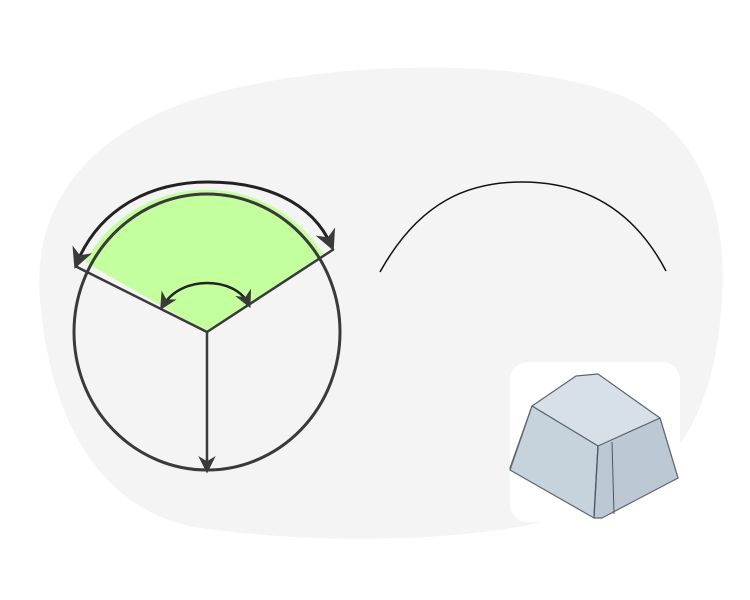  I want to click on arc-length-arrow, so click(204, 224).